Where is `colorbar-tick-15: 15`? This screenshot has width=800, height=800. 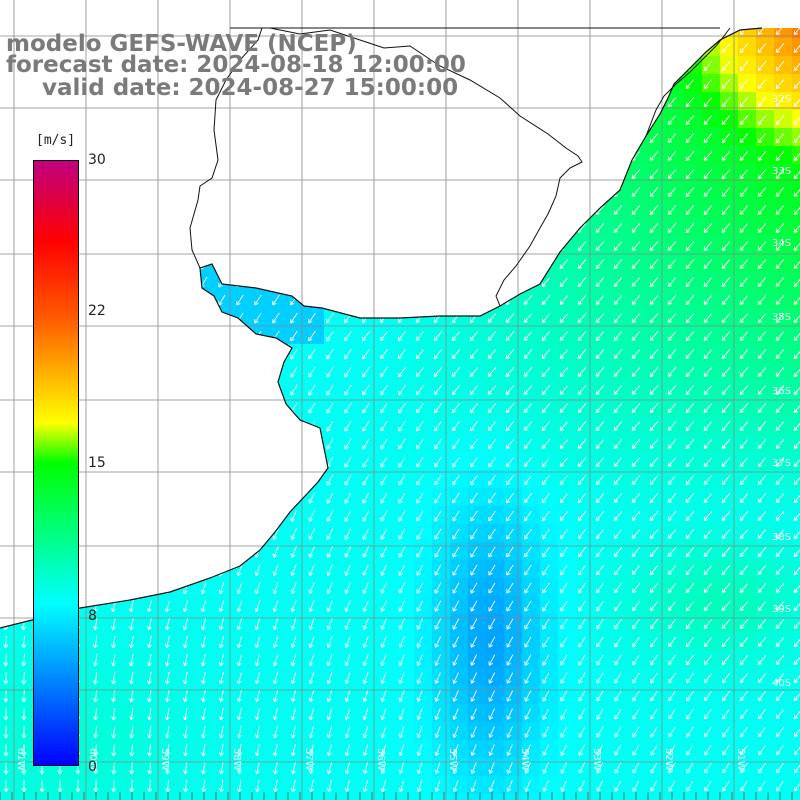 colorbar-tick-15: 15 is located at coordinates (97, 463).